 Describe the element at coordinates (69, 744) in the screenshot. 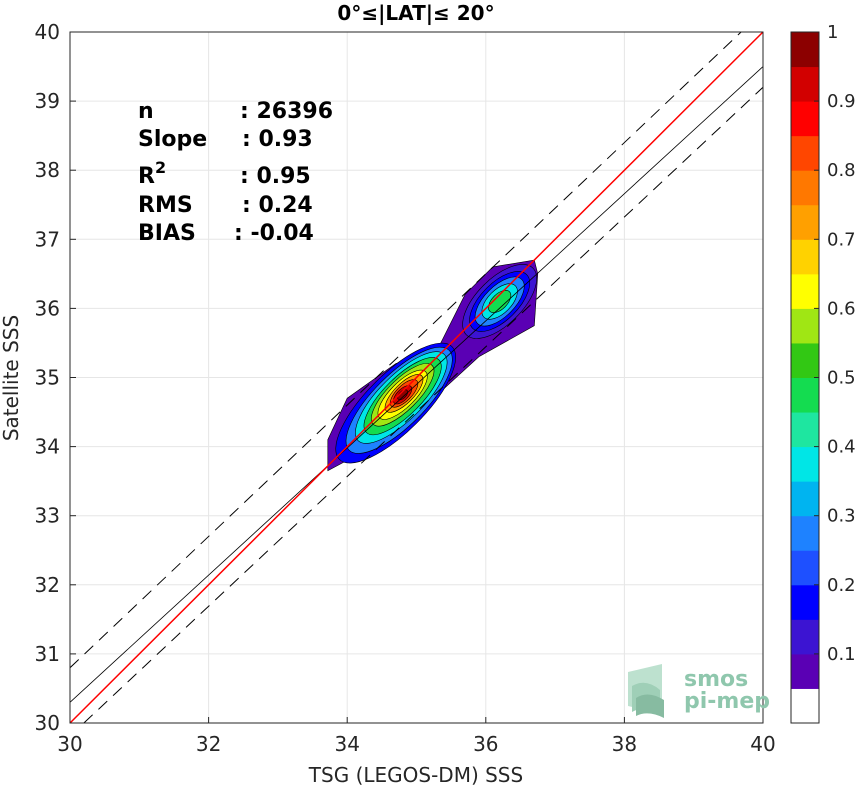

I see `x-tick-label: 30` at that location.